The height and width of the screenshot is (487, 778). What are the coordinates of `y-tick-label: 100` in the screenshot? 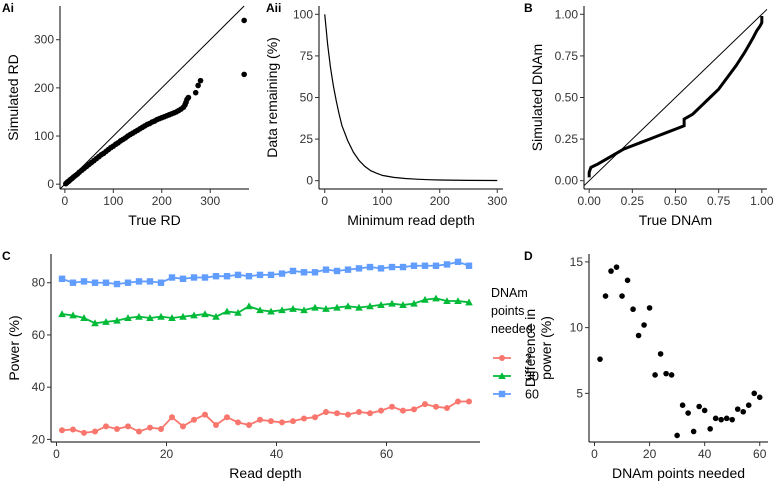 It's located at (44, 136).